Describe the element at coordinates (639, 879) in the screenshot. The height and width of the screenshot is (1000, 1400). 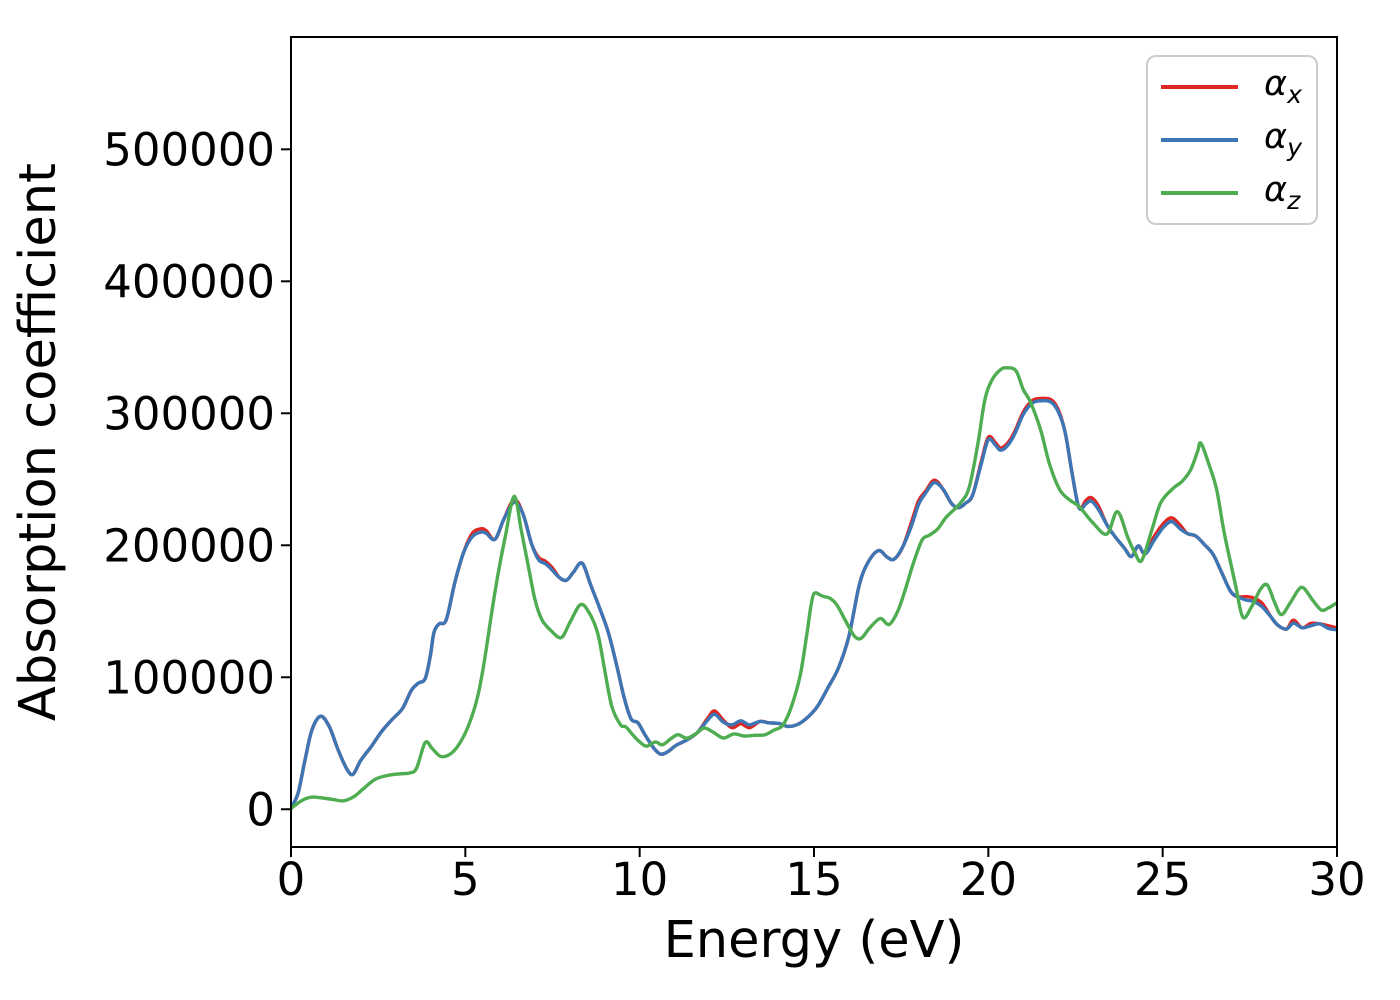
I see `x-tick-label: 10` at that location.